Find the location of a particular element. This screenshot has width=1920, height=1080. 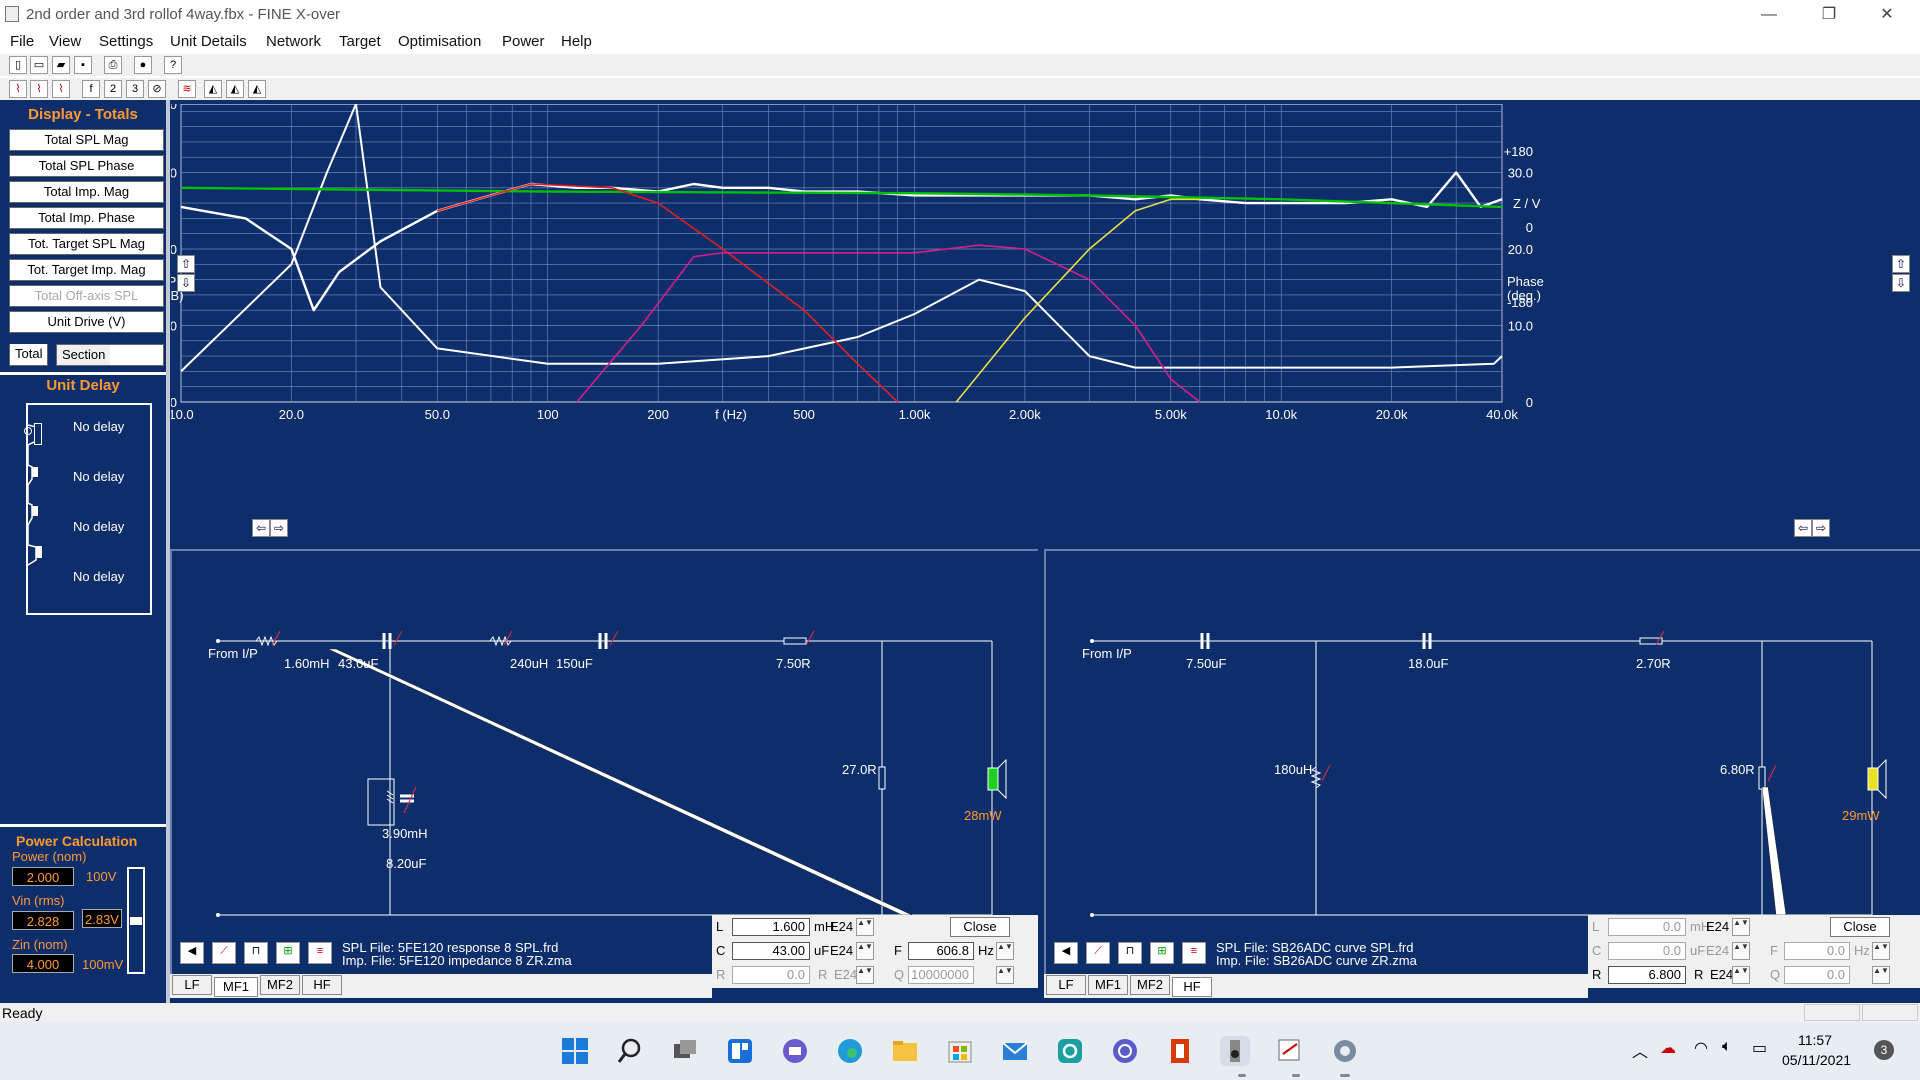

tool-11-icon: ◭ is located at coordinates (257, 89).